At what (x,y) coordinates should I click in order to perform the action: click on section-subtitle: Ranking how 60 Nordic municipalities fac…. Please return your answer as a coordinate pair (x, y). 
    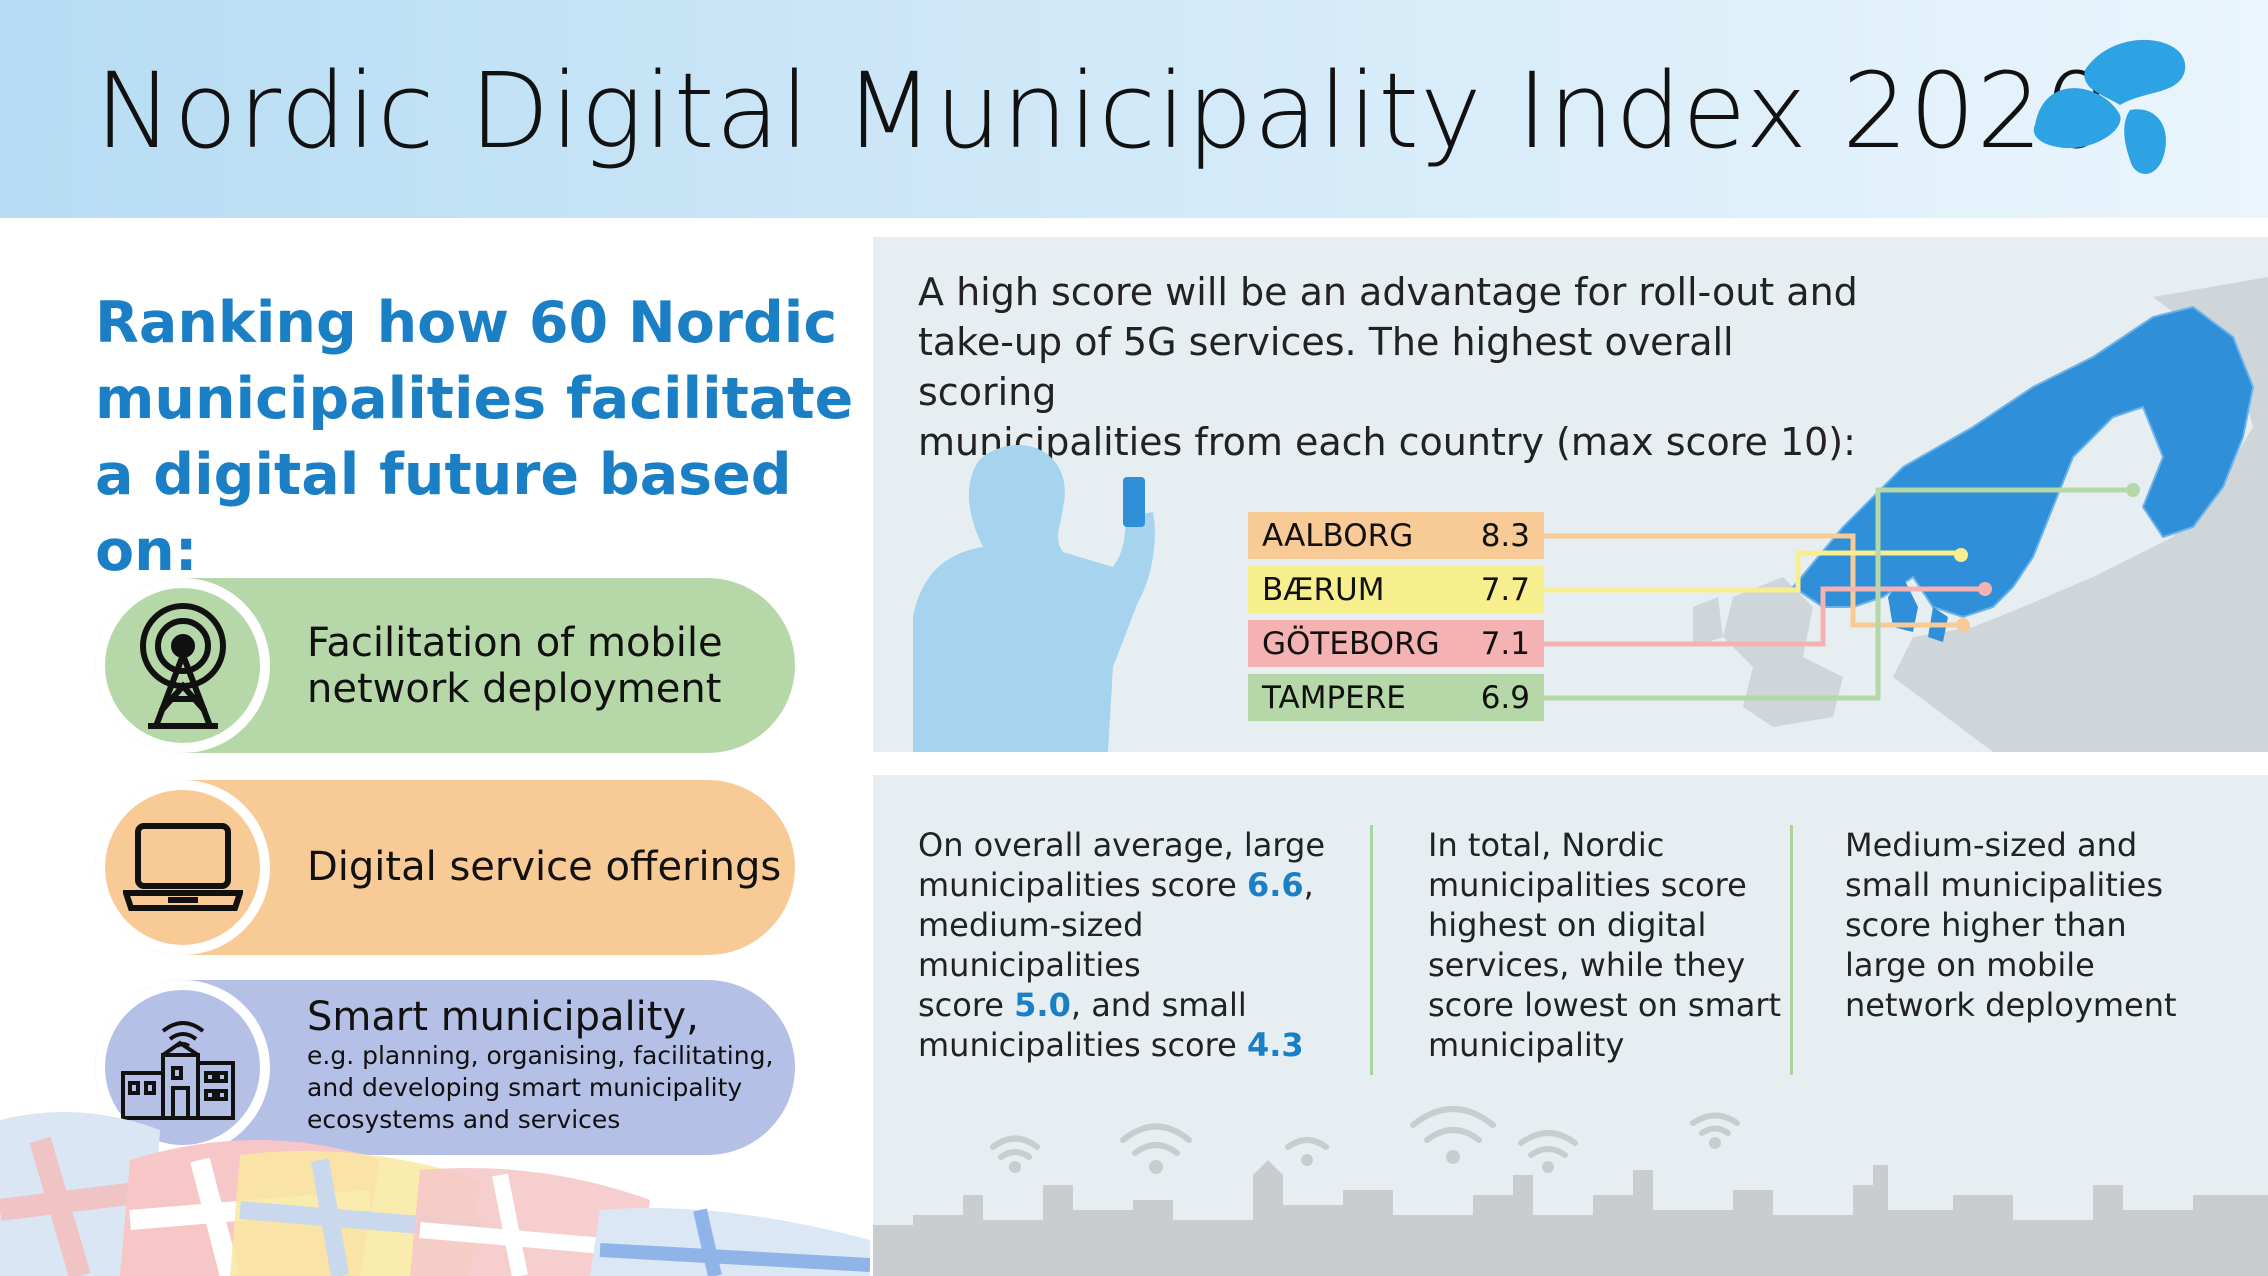
    Looking at the image, I should click on (475, 437).